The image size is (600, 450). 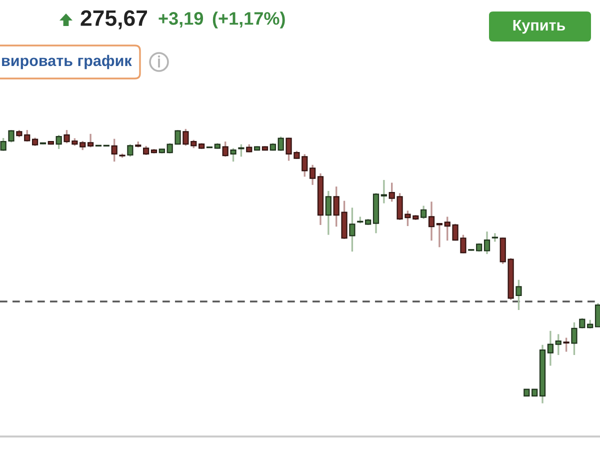 What do you see at coordinates (67, 62) in the screenshot?
I see `text: вировать график` at bounding box center [67, 62].